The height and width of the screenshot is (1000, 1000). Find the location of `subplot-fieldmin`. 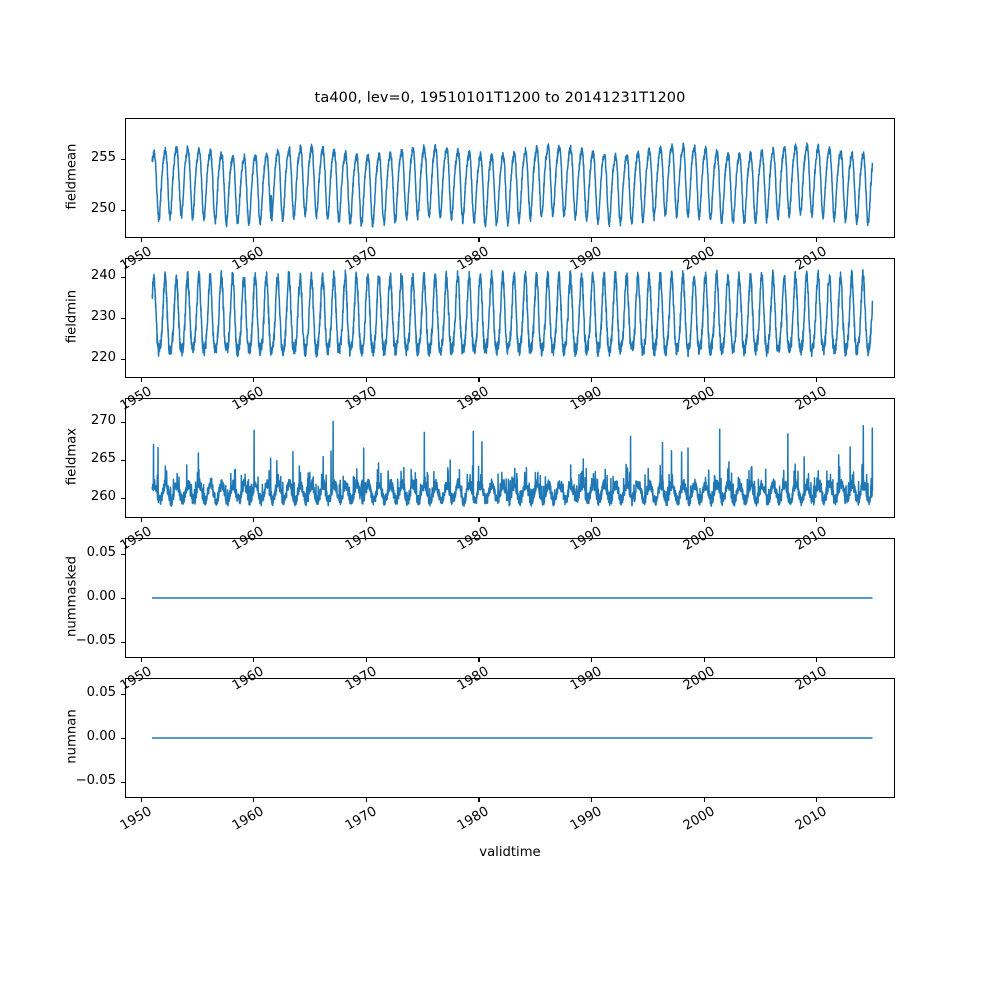

subplot-fieldmin is located at coordinates (510, 318).